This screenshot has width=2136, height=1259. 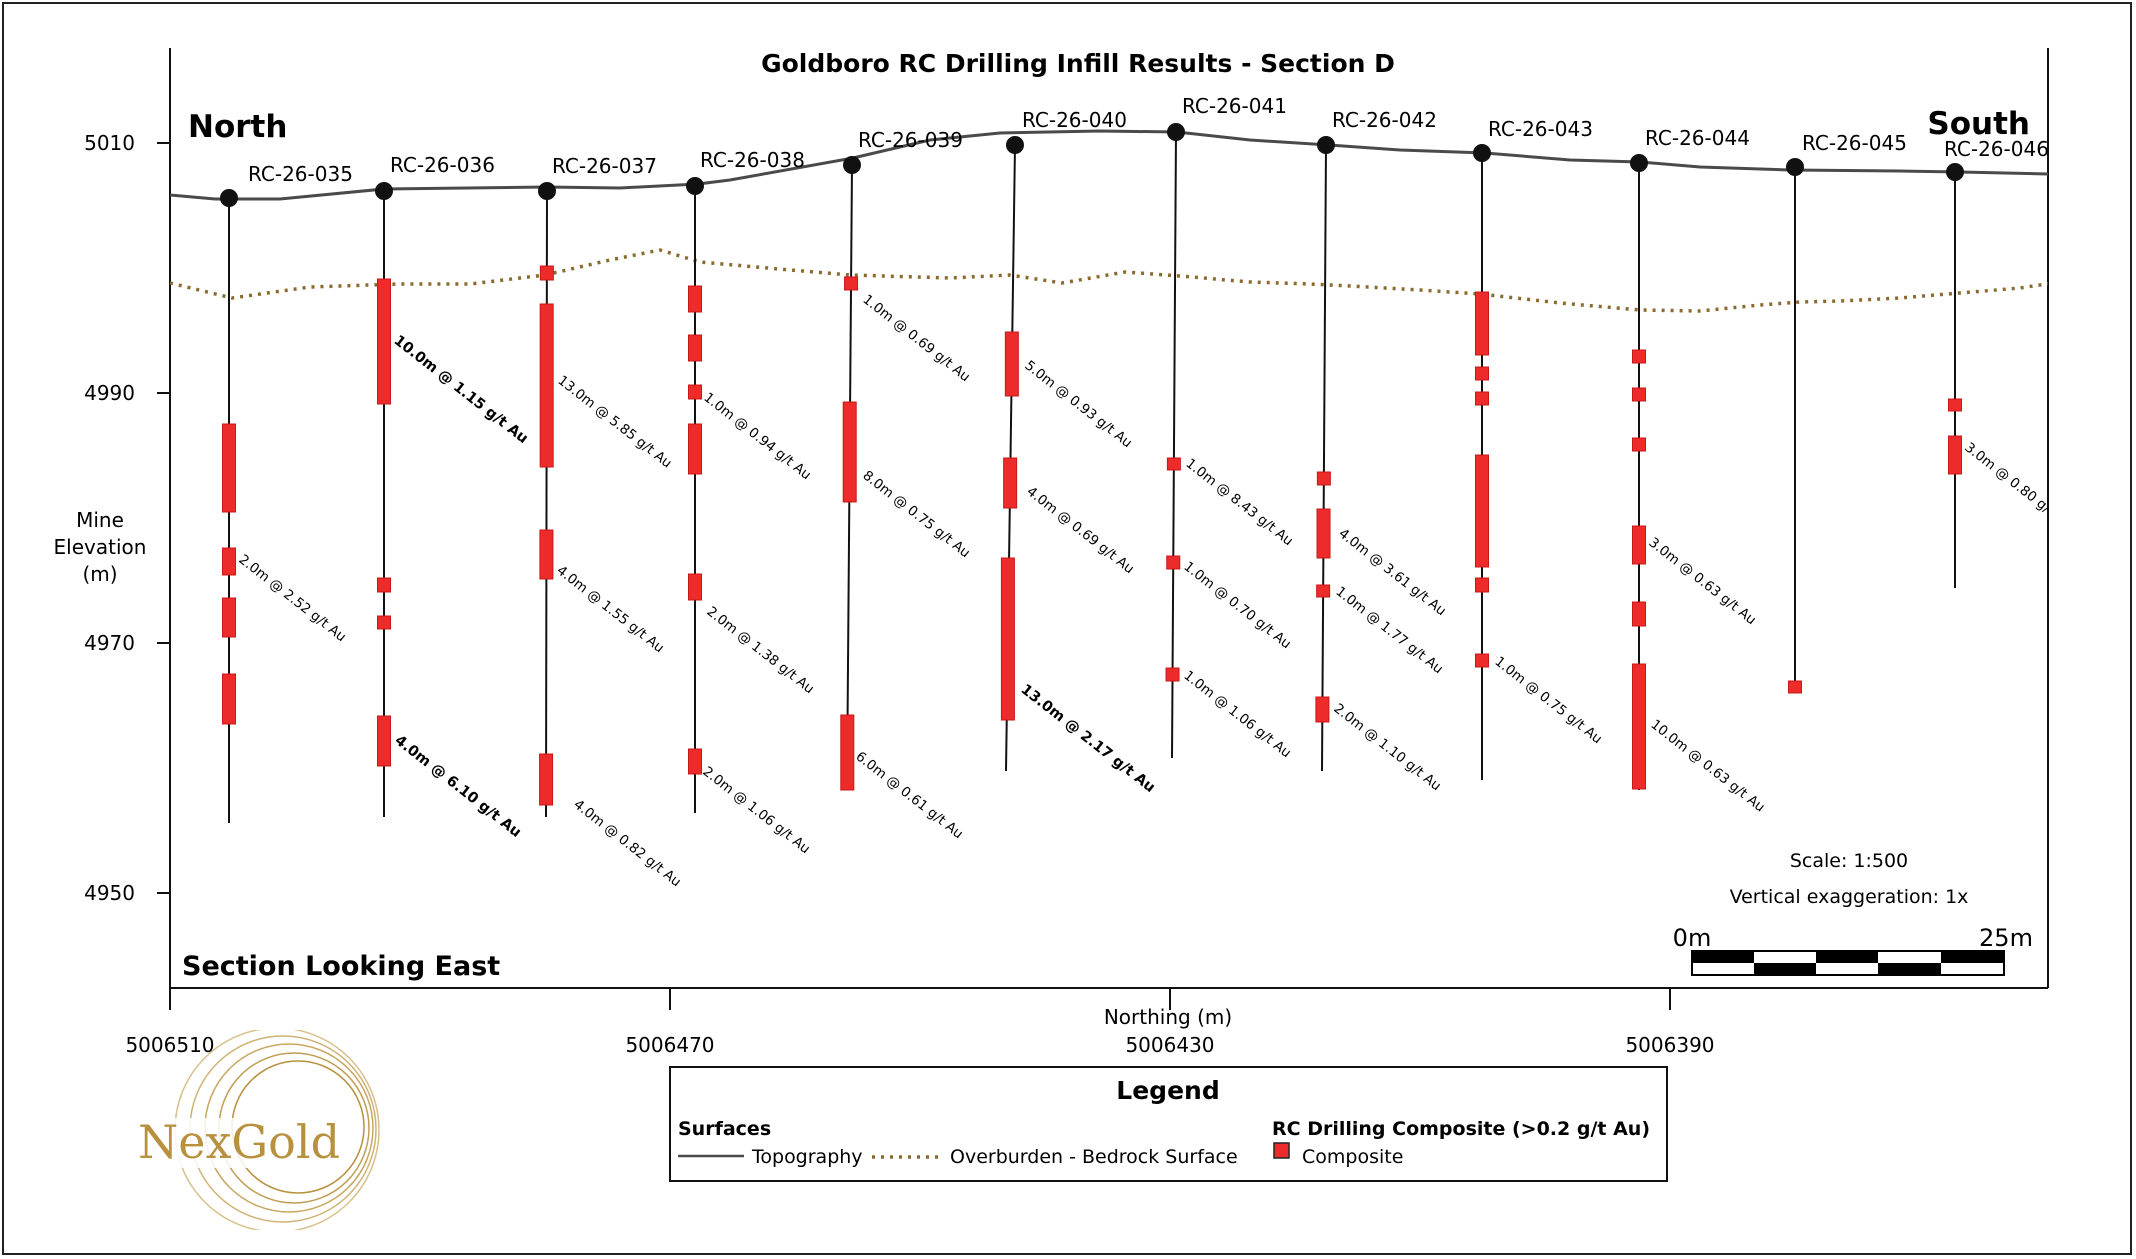 I want to click on drill-hole-label: RC-26-037, so click(x=604, y=166).